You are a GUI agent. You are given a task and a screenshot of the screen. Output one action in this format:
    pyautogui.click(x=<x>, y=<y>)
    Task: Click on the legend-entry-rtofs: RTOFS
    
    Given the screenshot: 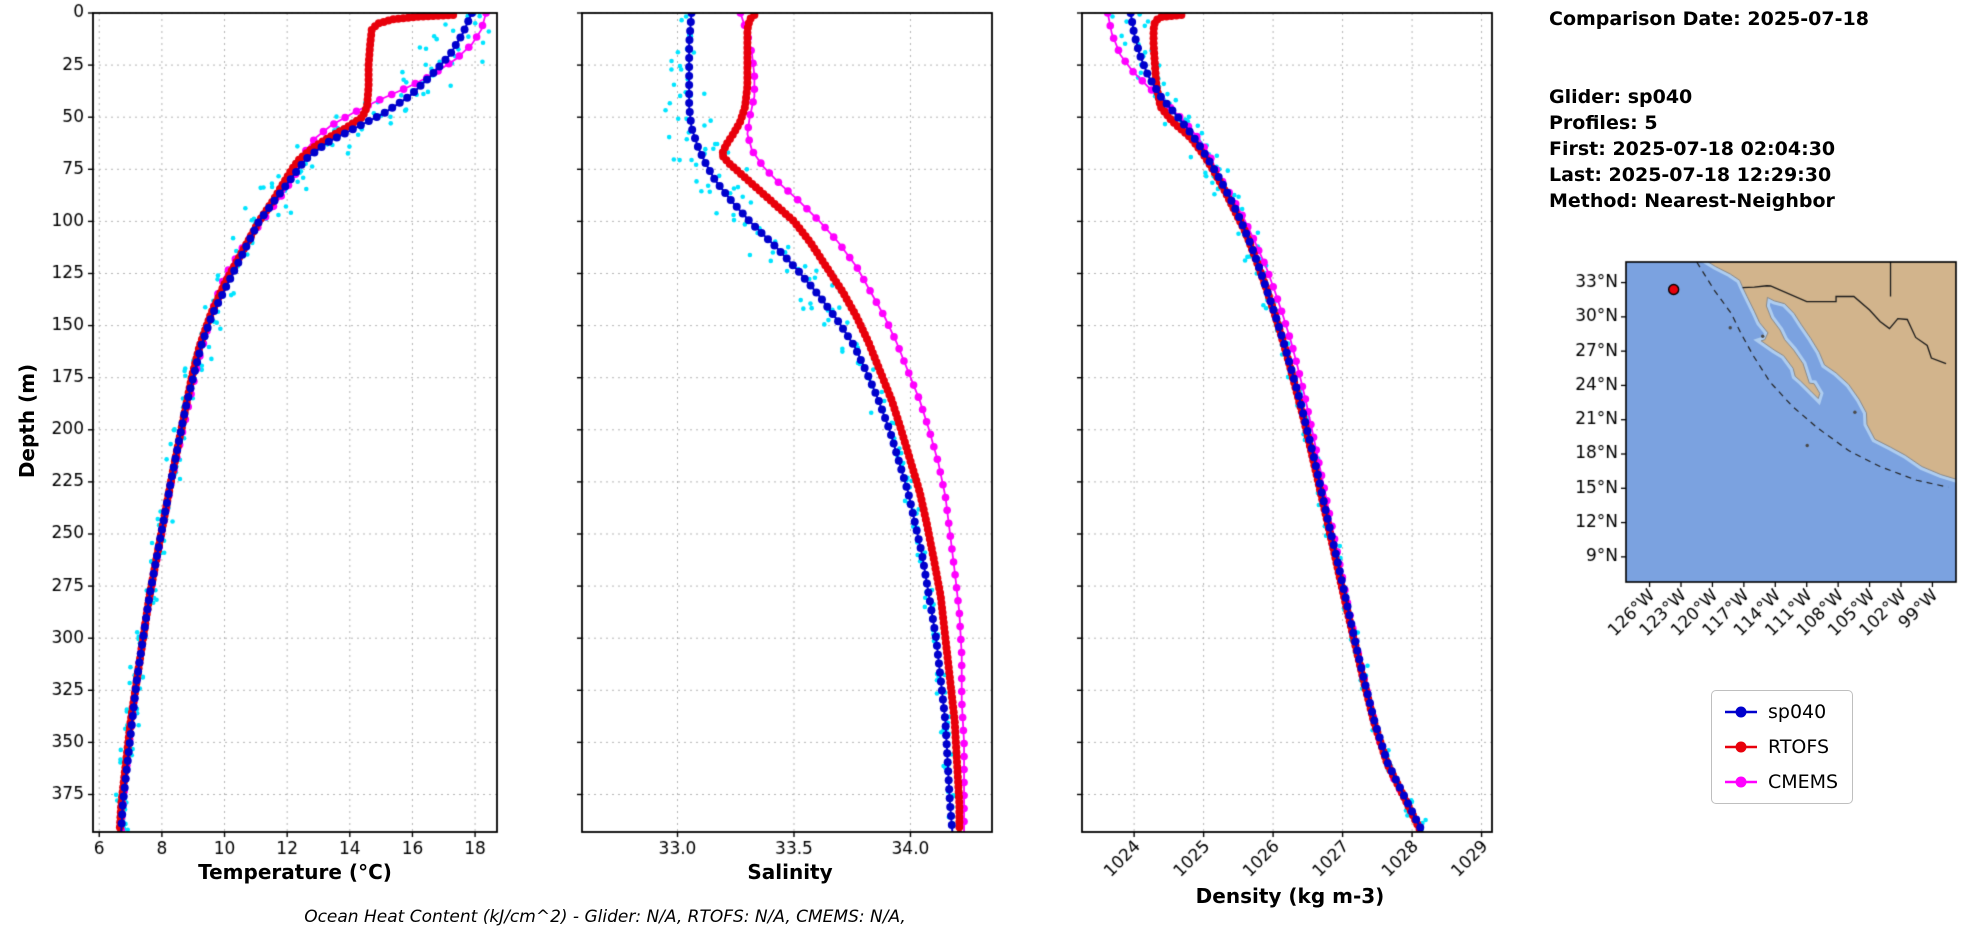 What is the action you would take?
    pyautogui.click(x=1780, y=747)
    